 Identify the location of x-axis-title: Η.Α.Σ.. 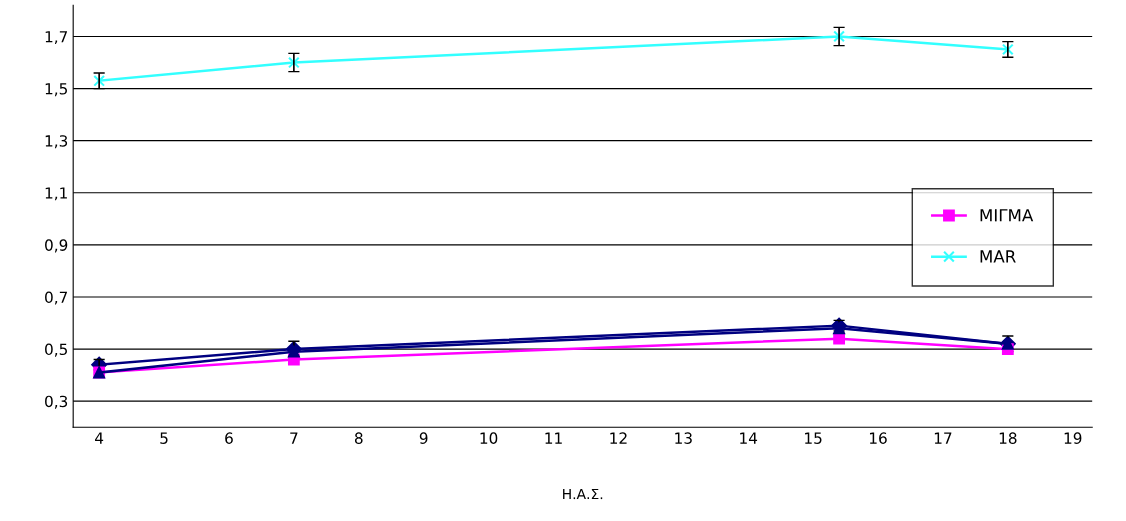
(583, 494).